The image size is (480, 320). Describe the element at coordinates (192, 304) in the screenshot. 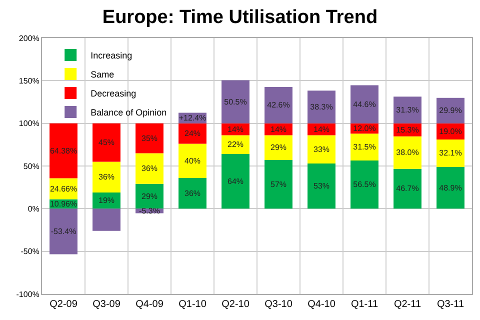

I see `x-tick-label: Q1-10` at that location.